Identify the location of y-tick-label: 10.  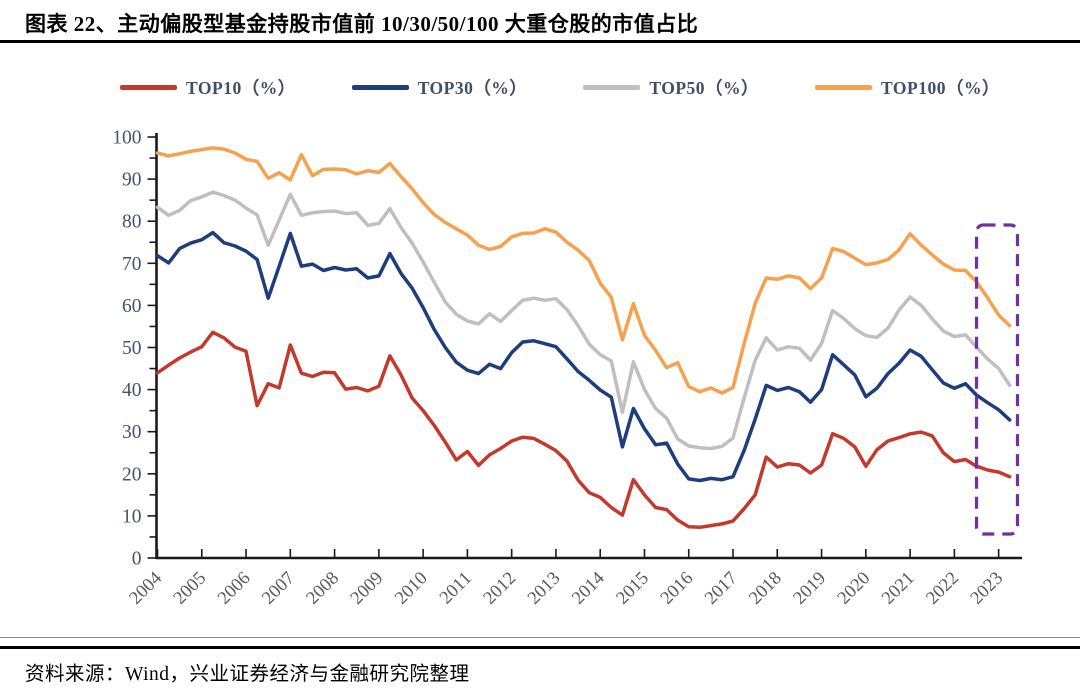
(132, 516).